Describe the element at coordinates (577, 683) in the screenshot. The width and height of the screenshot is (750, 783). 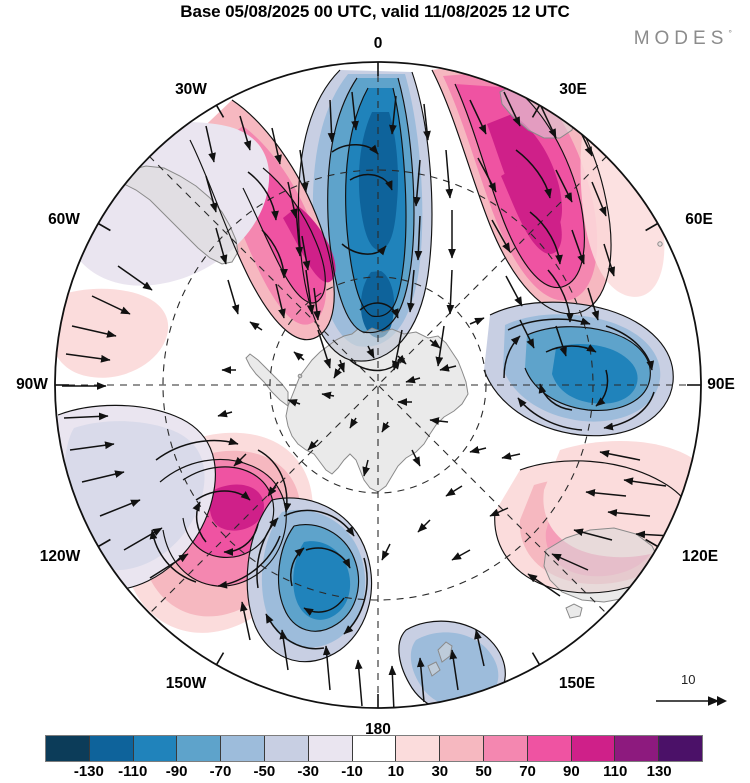
I see `lon-label-150e: 150E` at that location.